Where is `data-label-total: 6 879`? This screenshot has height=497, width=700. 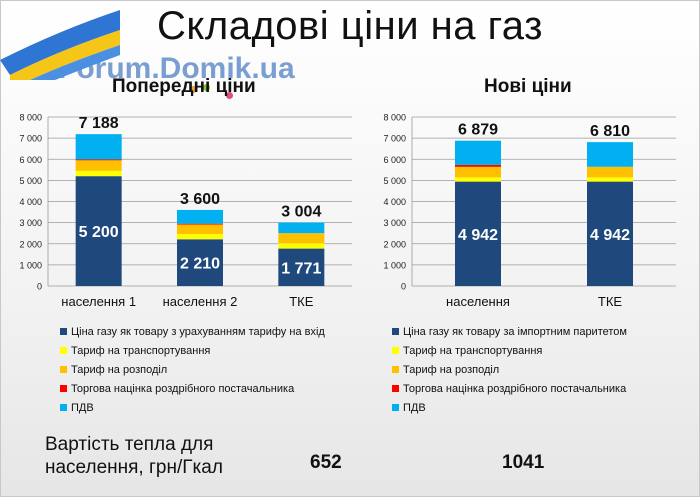
data-label-total: 6 879 is located at coordinates (478, 130).